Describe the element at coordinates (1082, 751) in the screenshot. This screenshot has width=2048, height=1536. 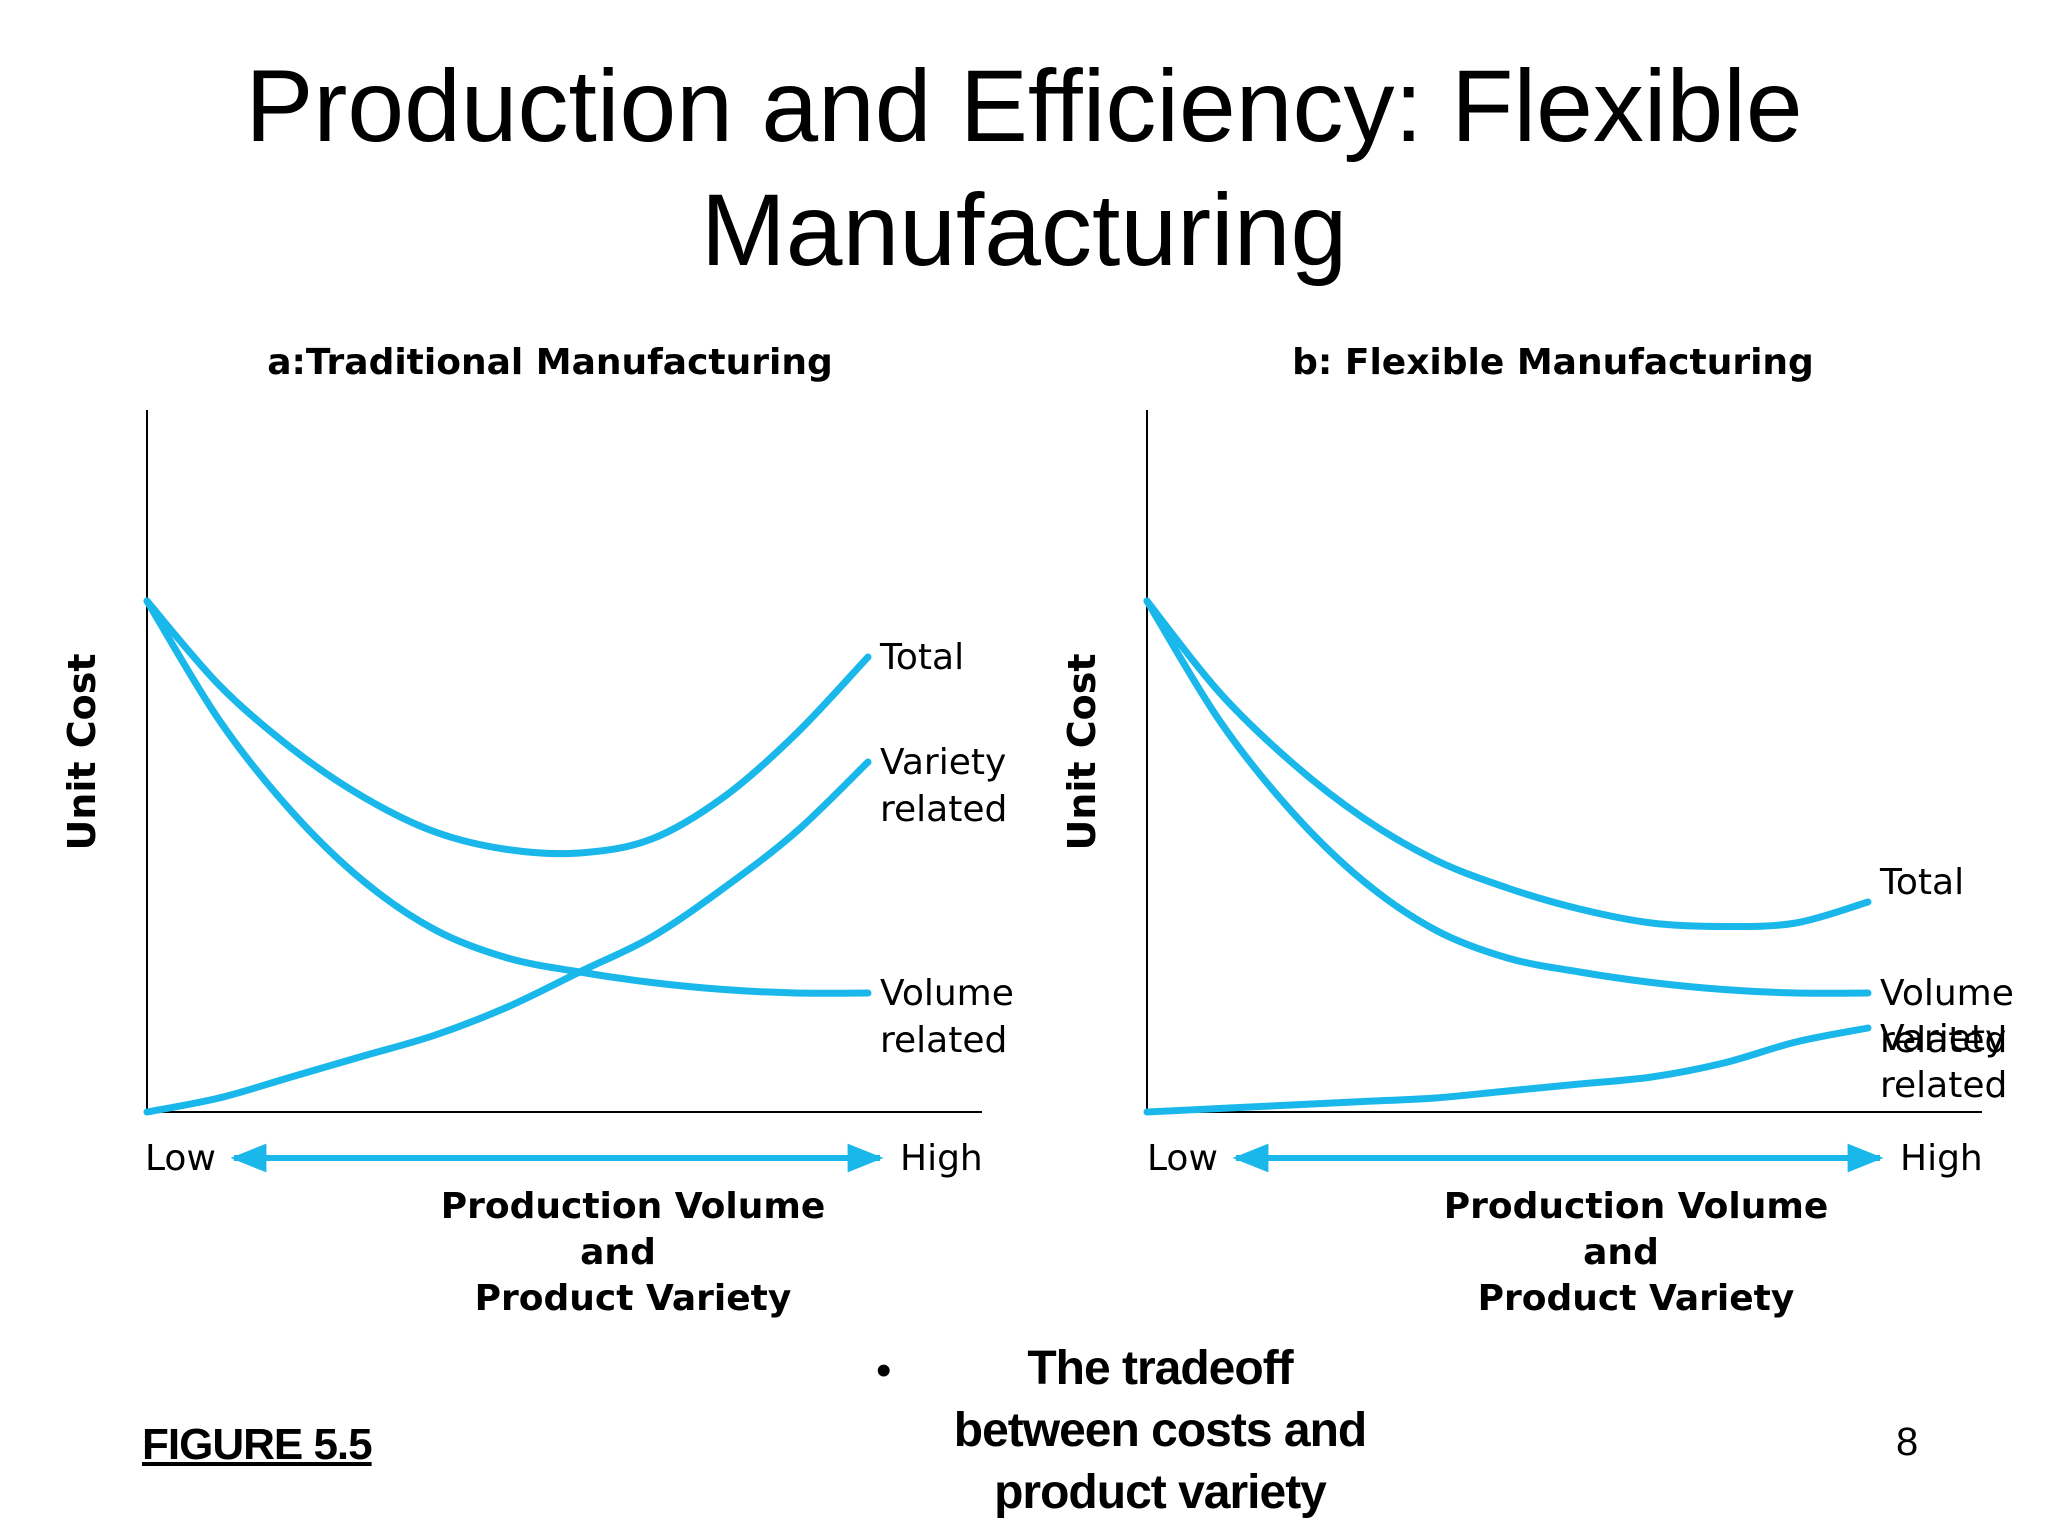
I see `panel-b-ylabel: Unit Cost` at that location.